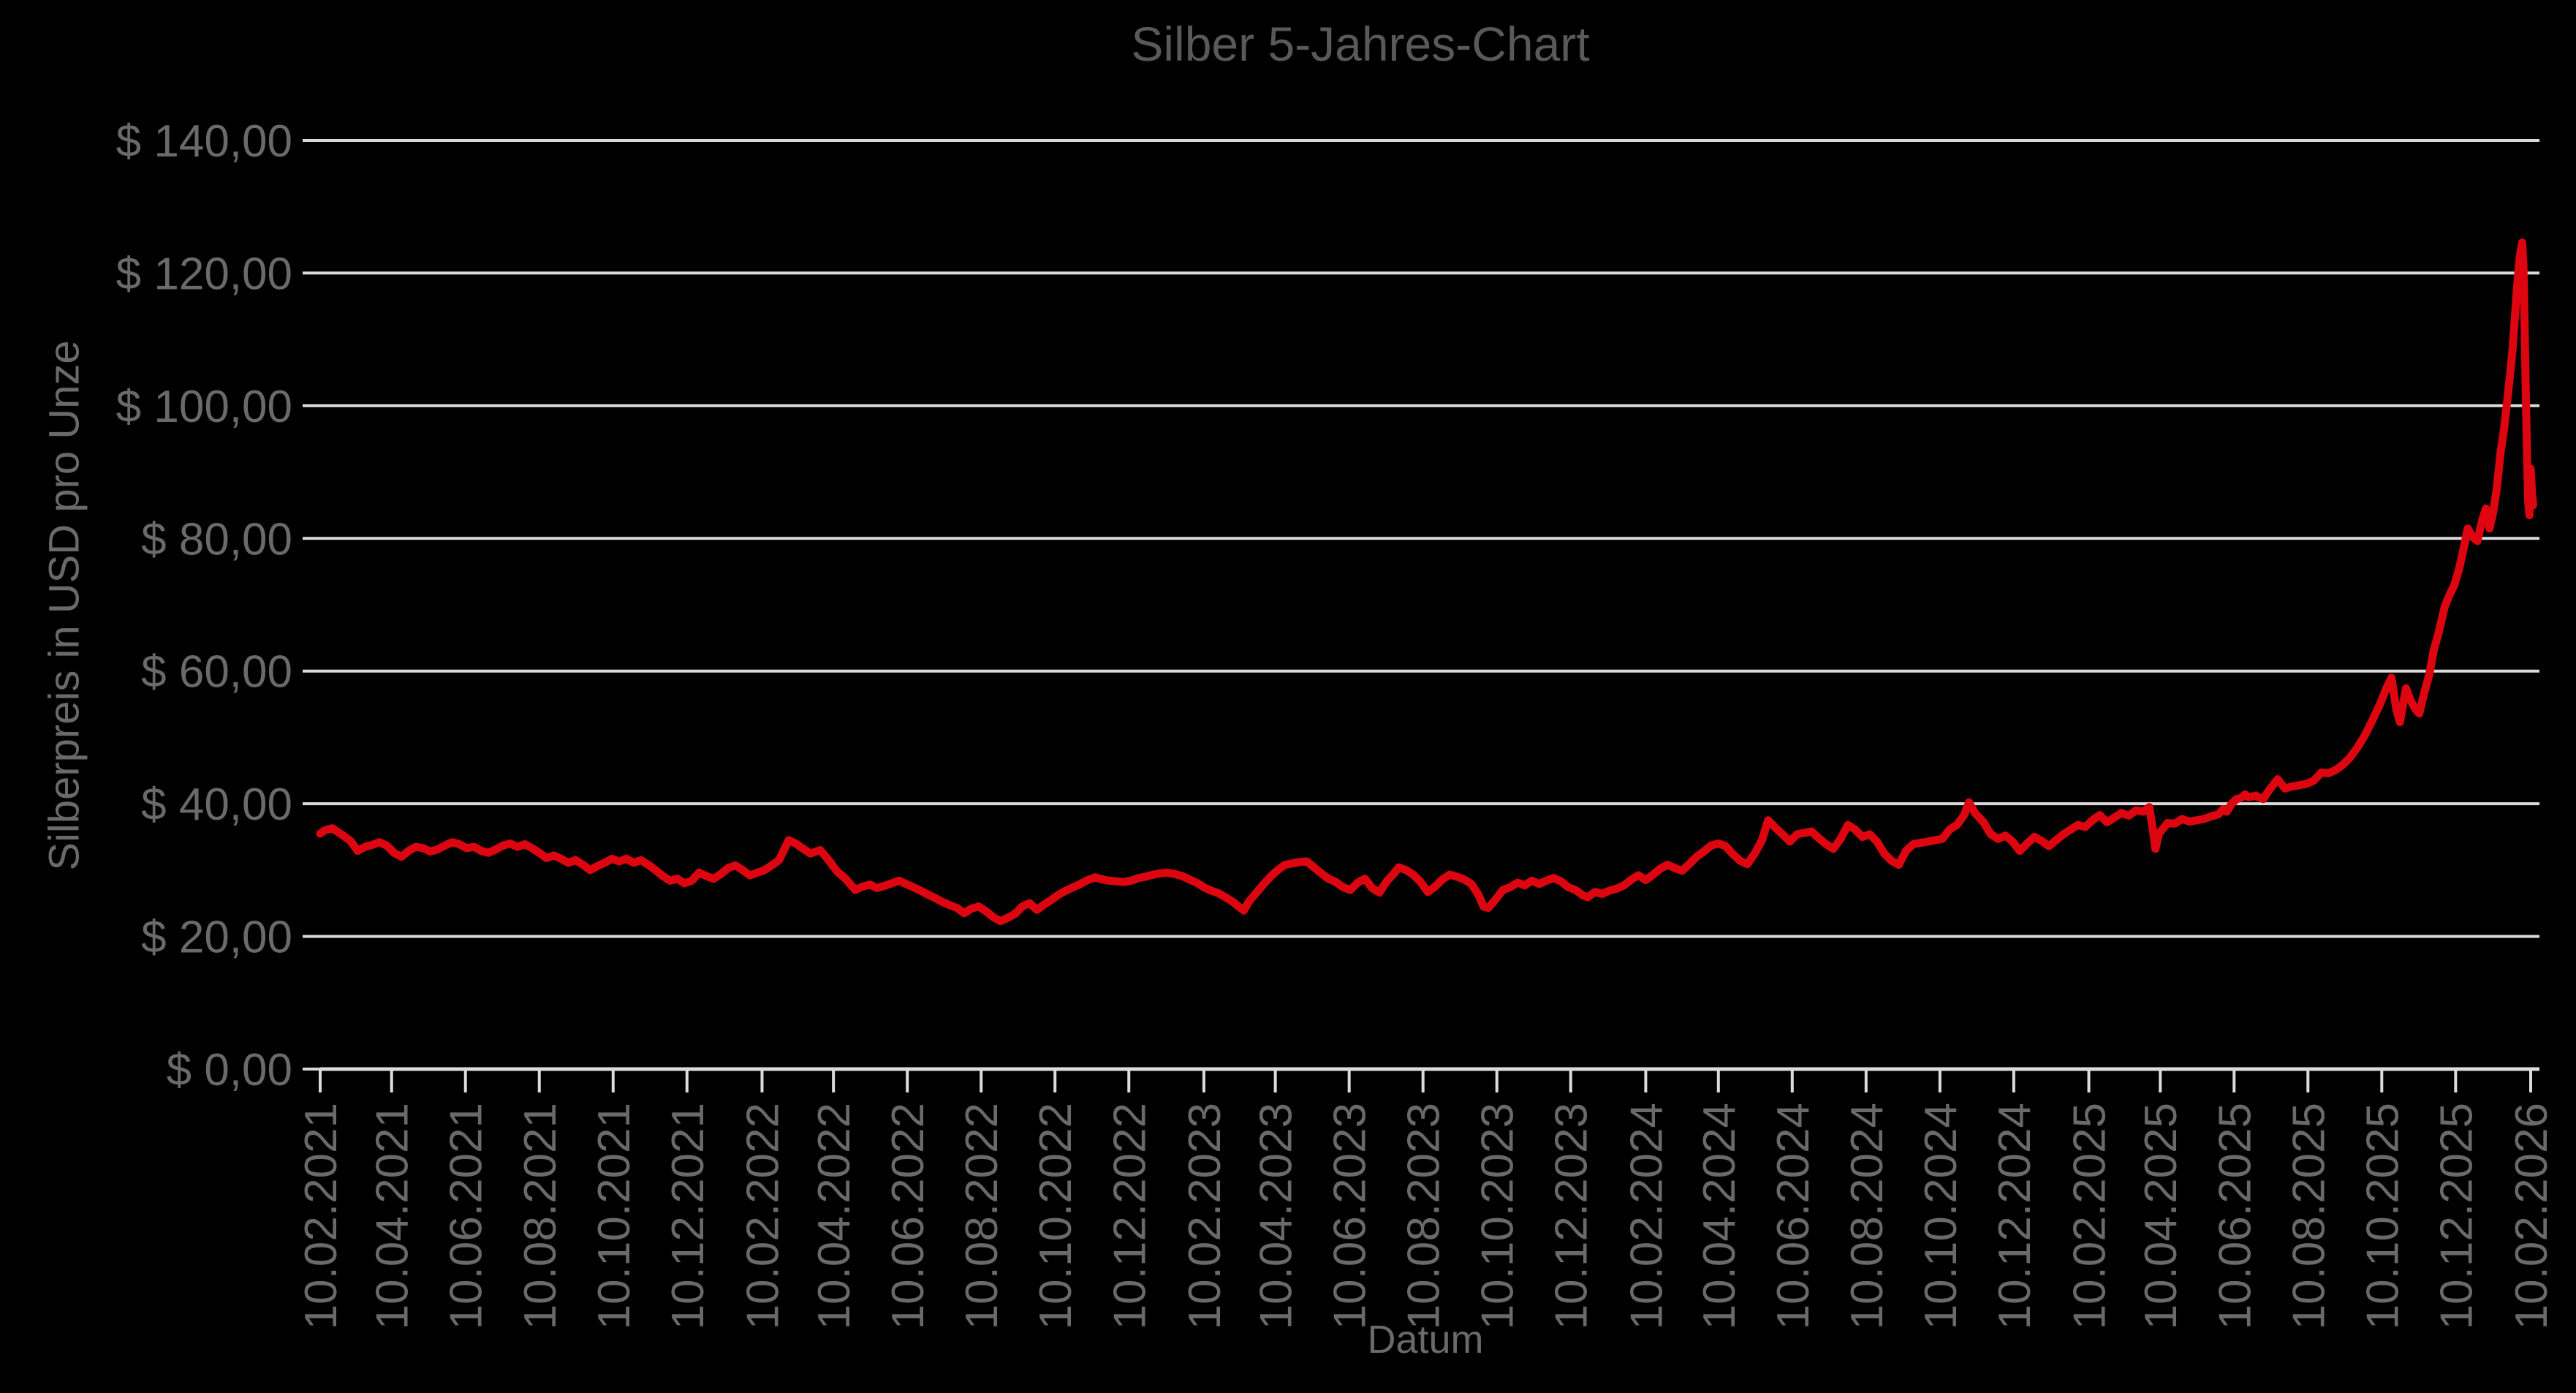 The image size is (2576, 1393). I want to click on x-tick-label: 10.08.2024, so click(1867, 1216).